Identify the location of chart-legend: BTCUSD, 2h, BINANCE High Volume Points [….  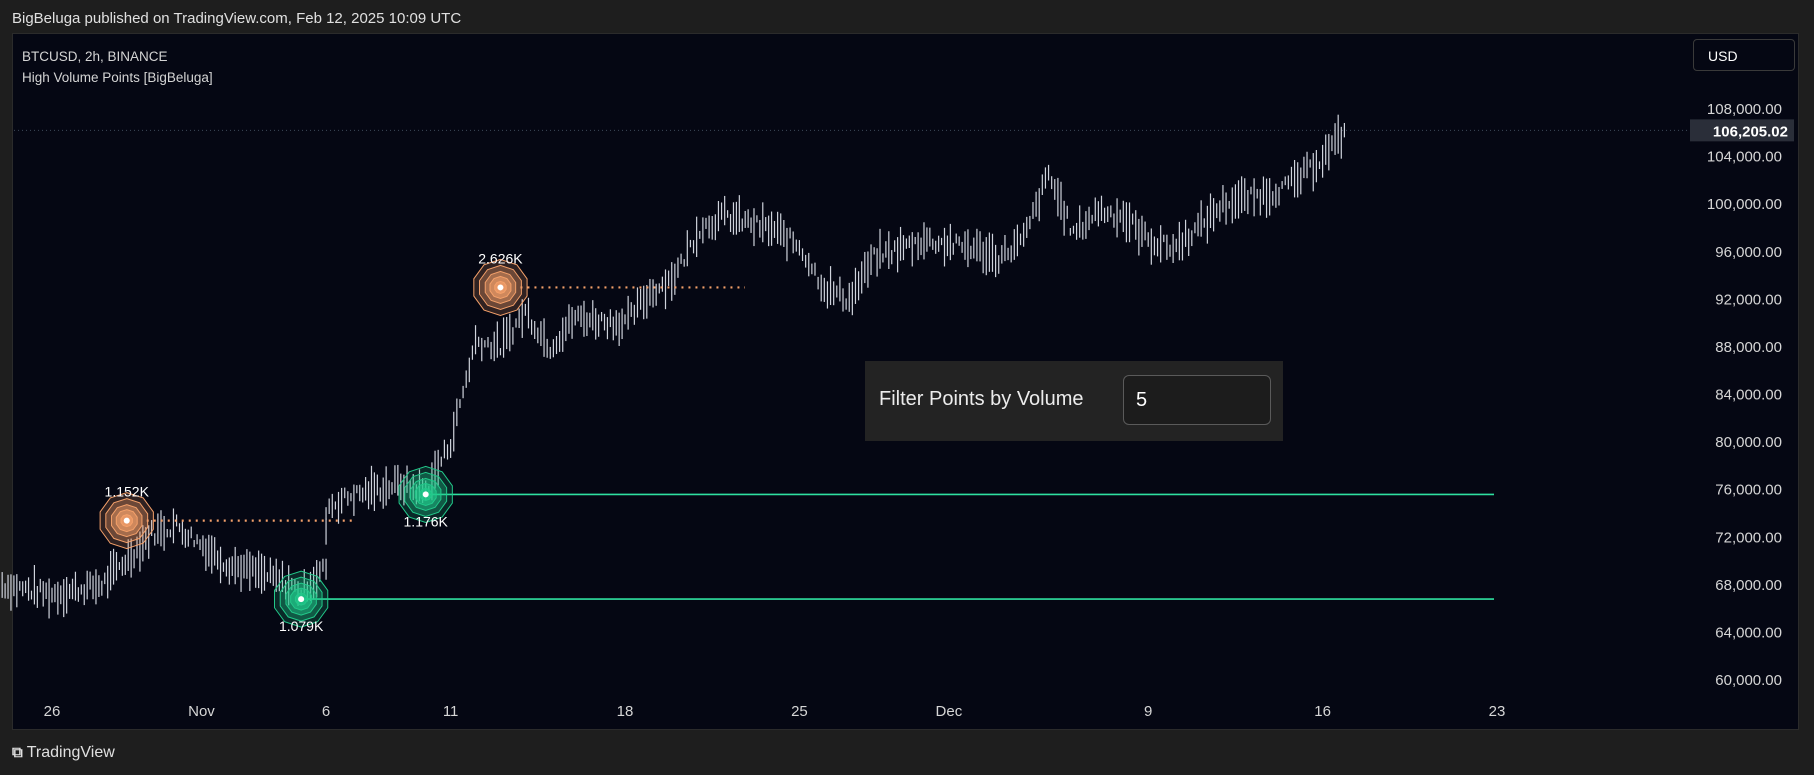
(117, 67).